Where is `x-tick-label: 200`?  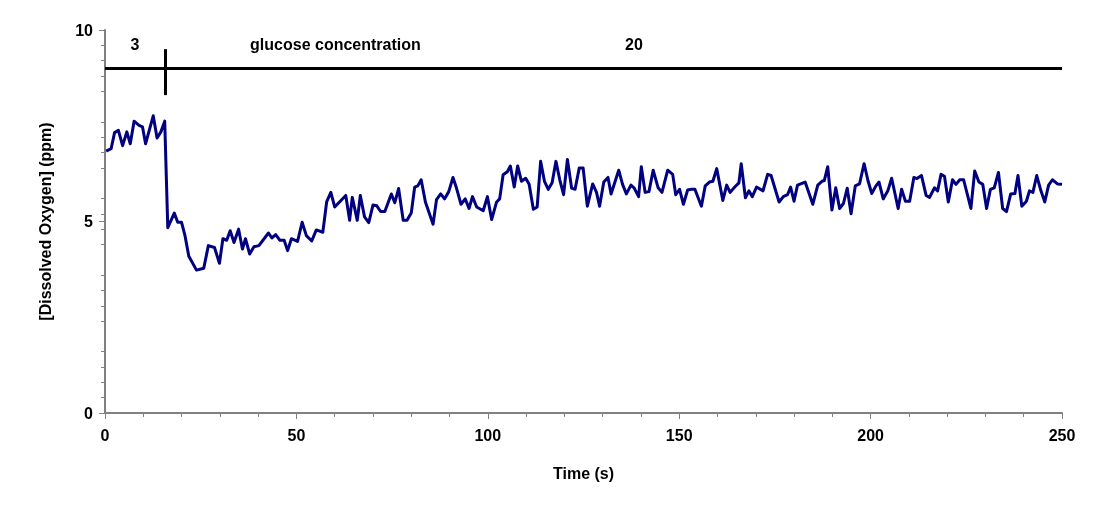
x-tick-label: 200 is located at coordinates (871, 435).